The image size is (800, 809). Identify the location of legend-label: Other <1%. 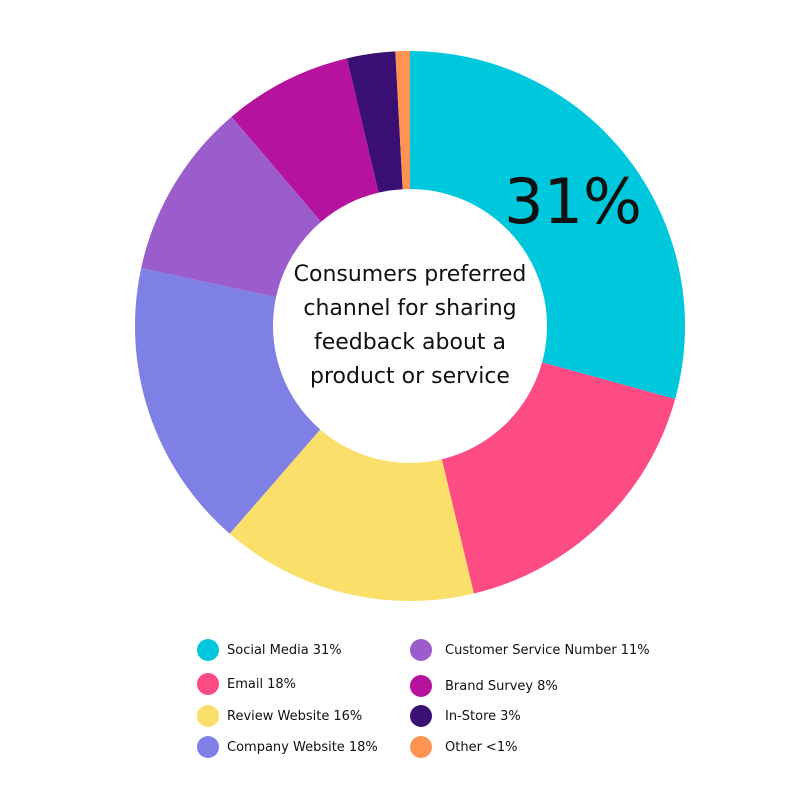
(481, 747).